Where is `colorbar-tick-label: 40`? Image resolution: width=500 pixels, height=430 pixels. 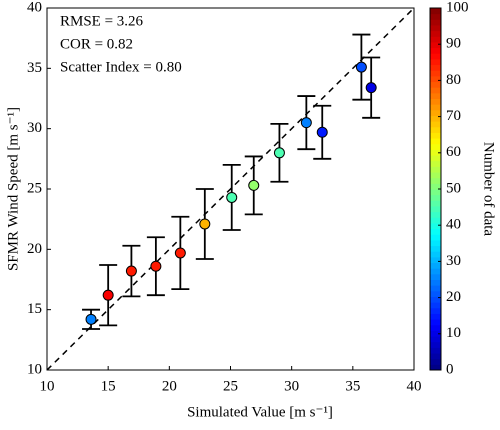
colorbar-tick-label: 40 is located at coordinates (453, 225).